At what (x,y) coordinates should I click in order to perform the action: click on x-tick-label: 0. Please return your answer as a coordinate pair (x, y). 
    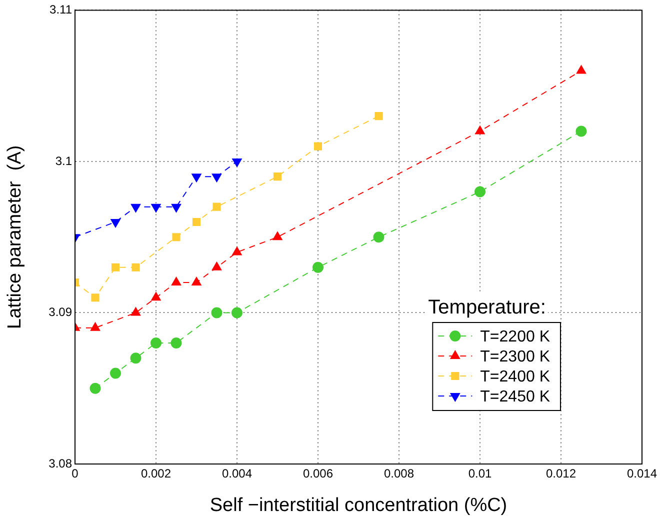
    Looking at the image, I should click on (75, 473).